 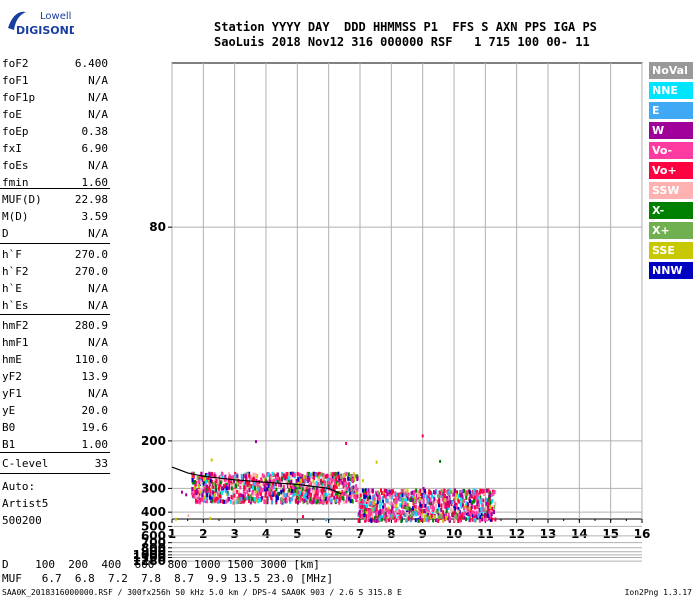 I want to click on legend-item-w: W, so click(x=671, y=130).